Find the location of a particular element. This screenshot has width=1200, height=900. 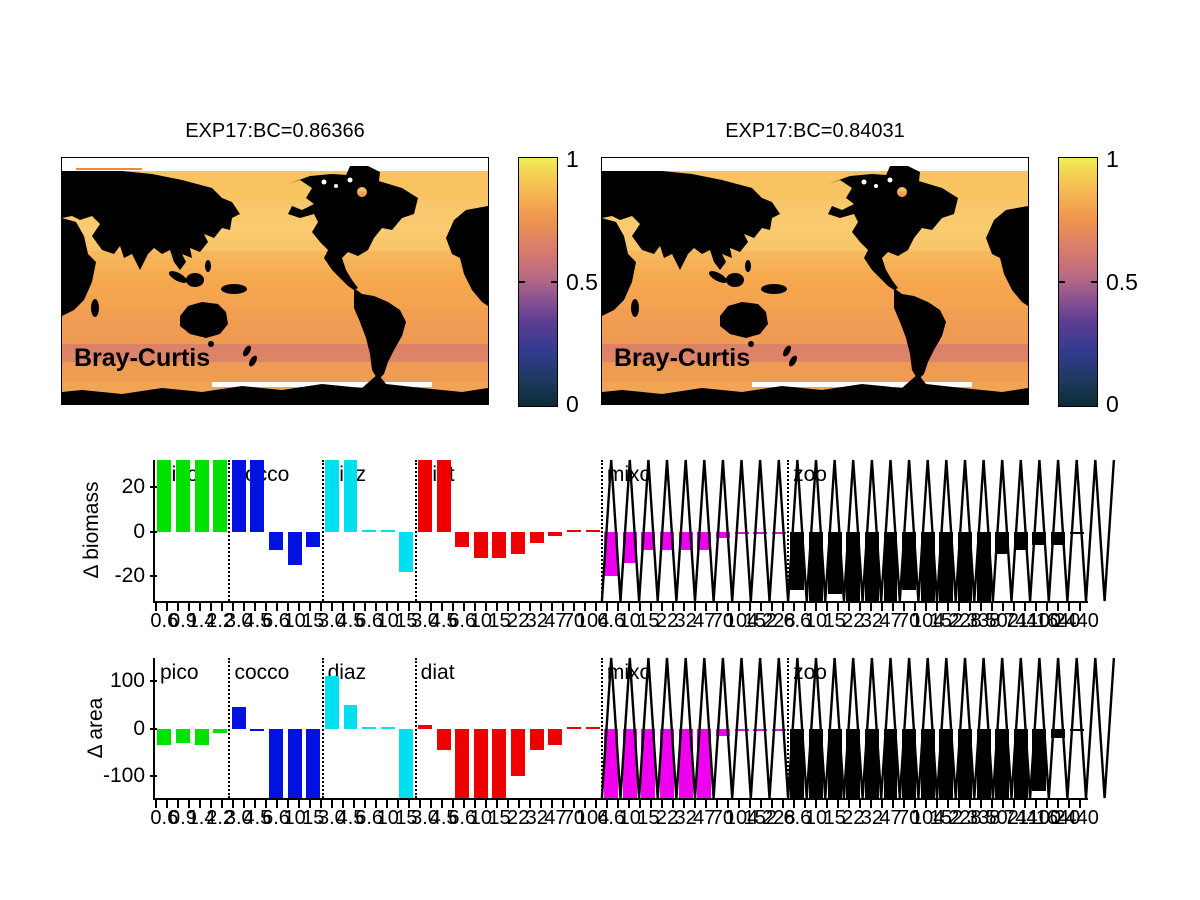

y-tick-label: 0 is located at coordinates (139, 531).